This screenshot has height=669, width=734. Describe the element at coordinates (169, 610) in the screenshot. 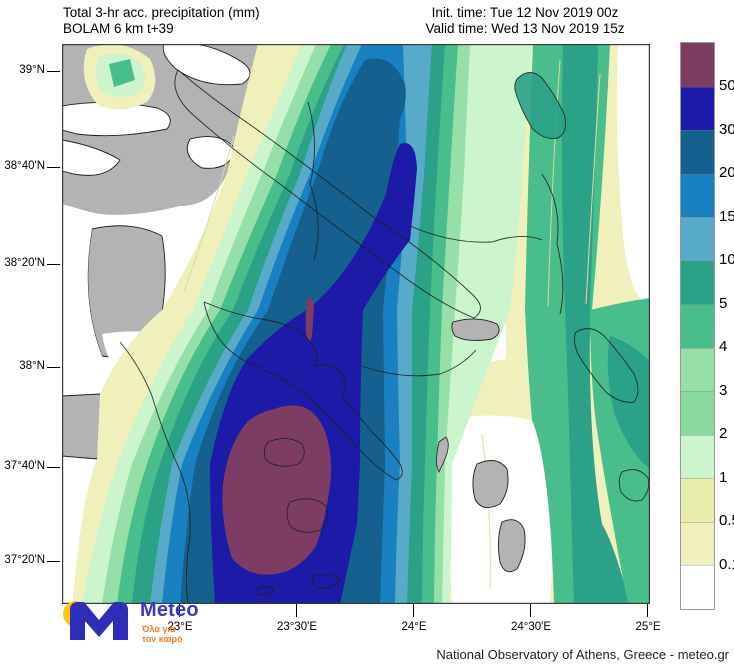

I see `logo-wordmark: Meteo` at that location.